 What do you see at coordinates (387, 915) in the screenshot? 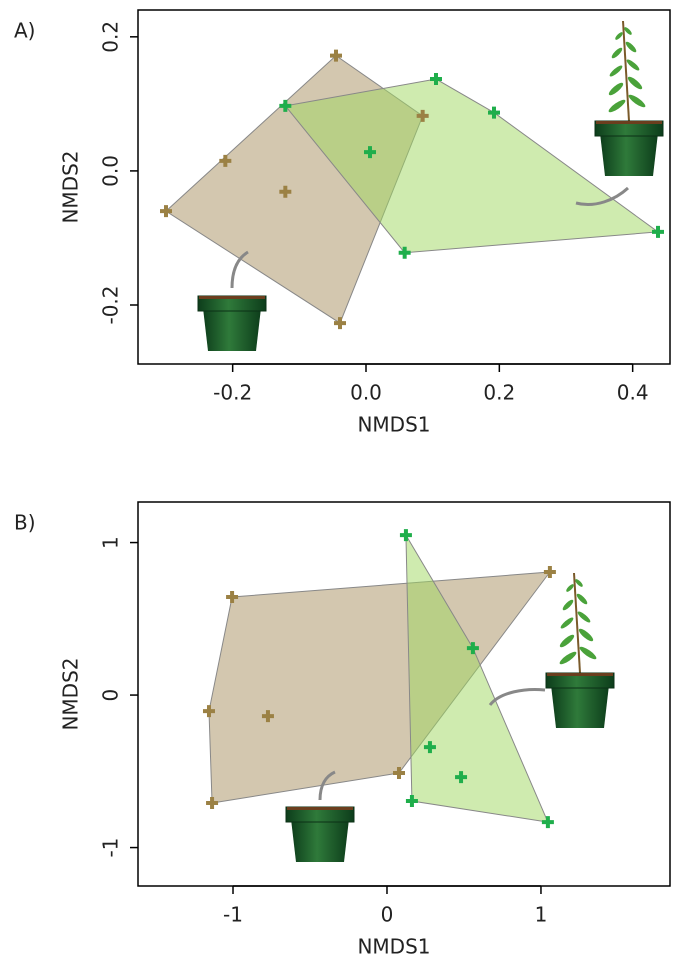
I see `x-tick-label: 0` at bounding box center [387, 915].